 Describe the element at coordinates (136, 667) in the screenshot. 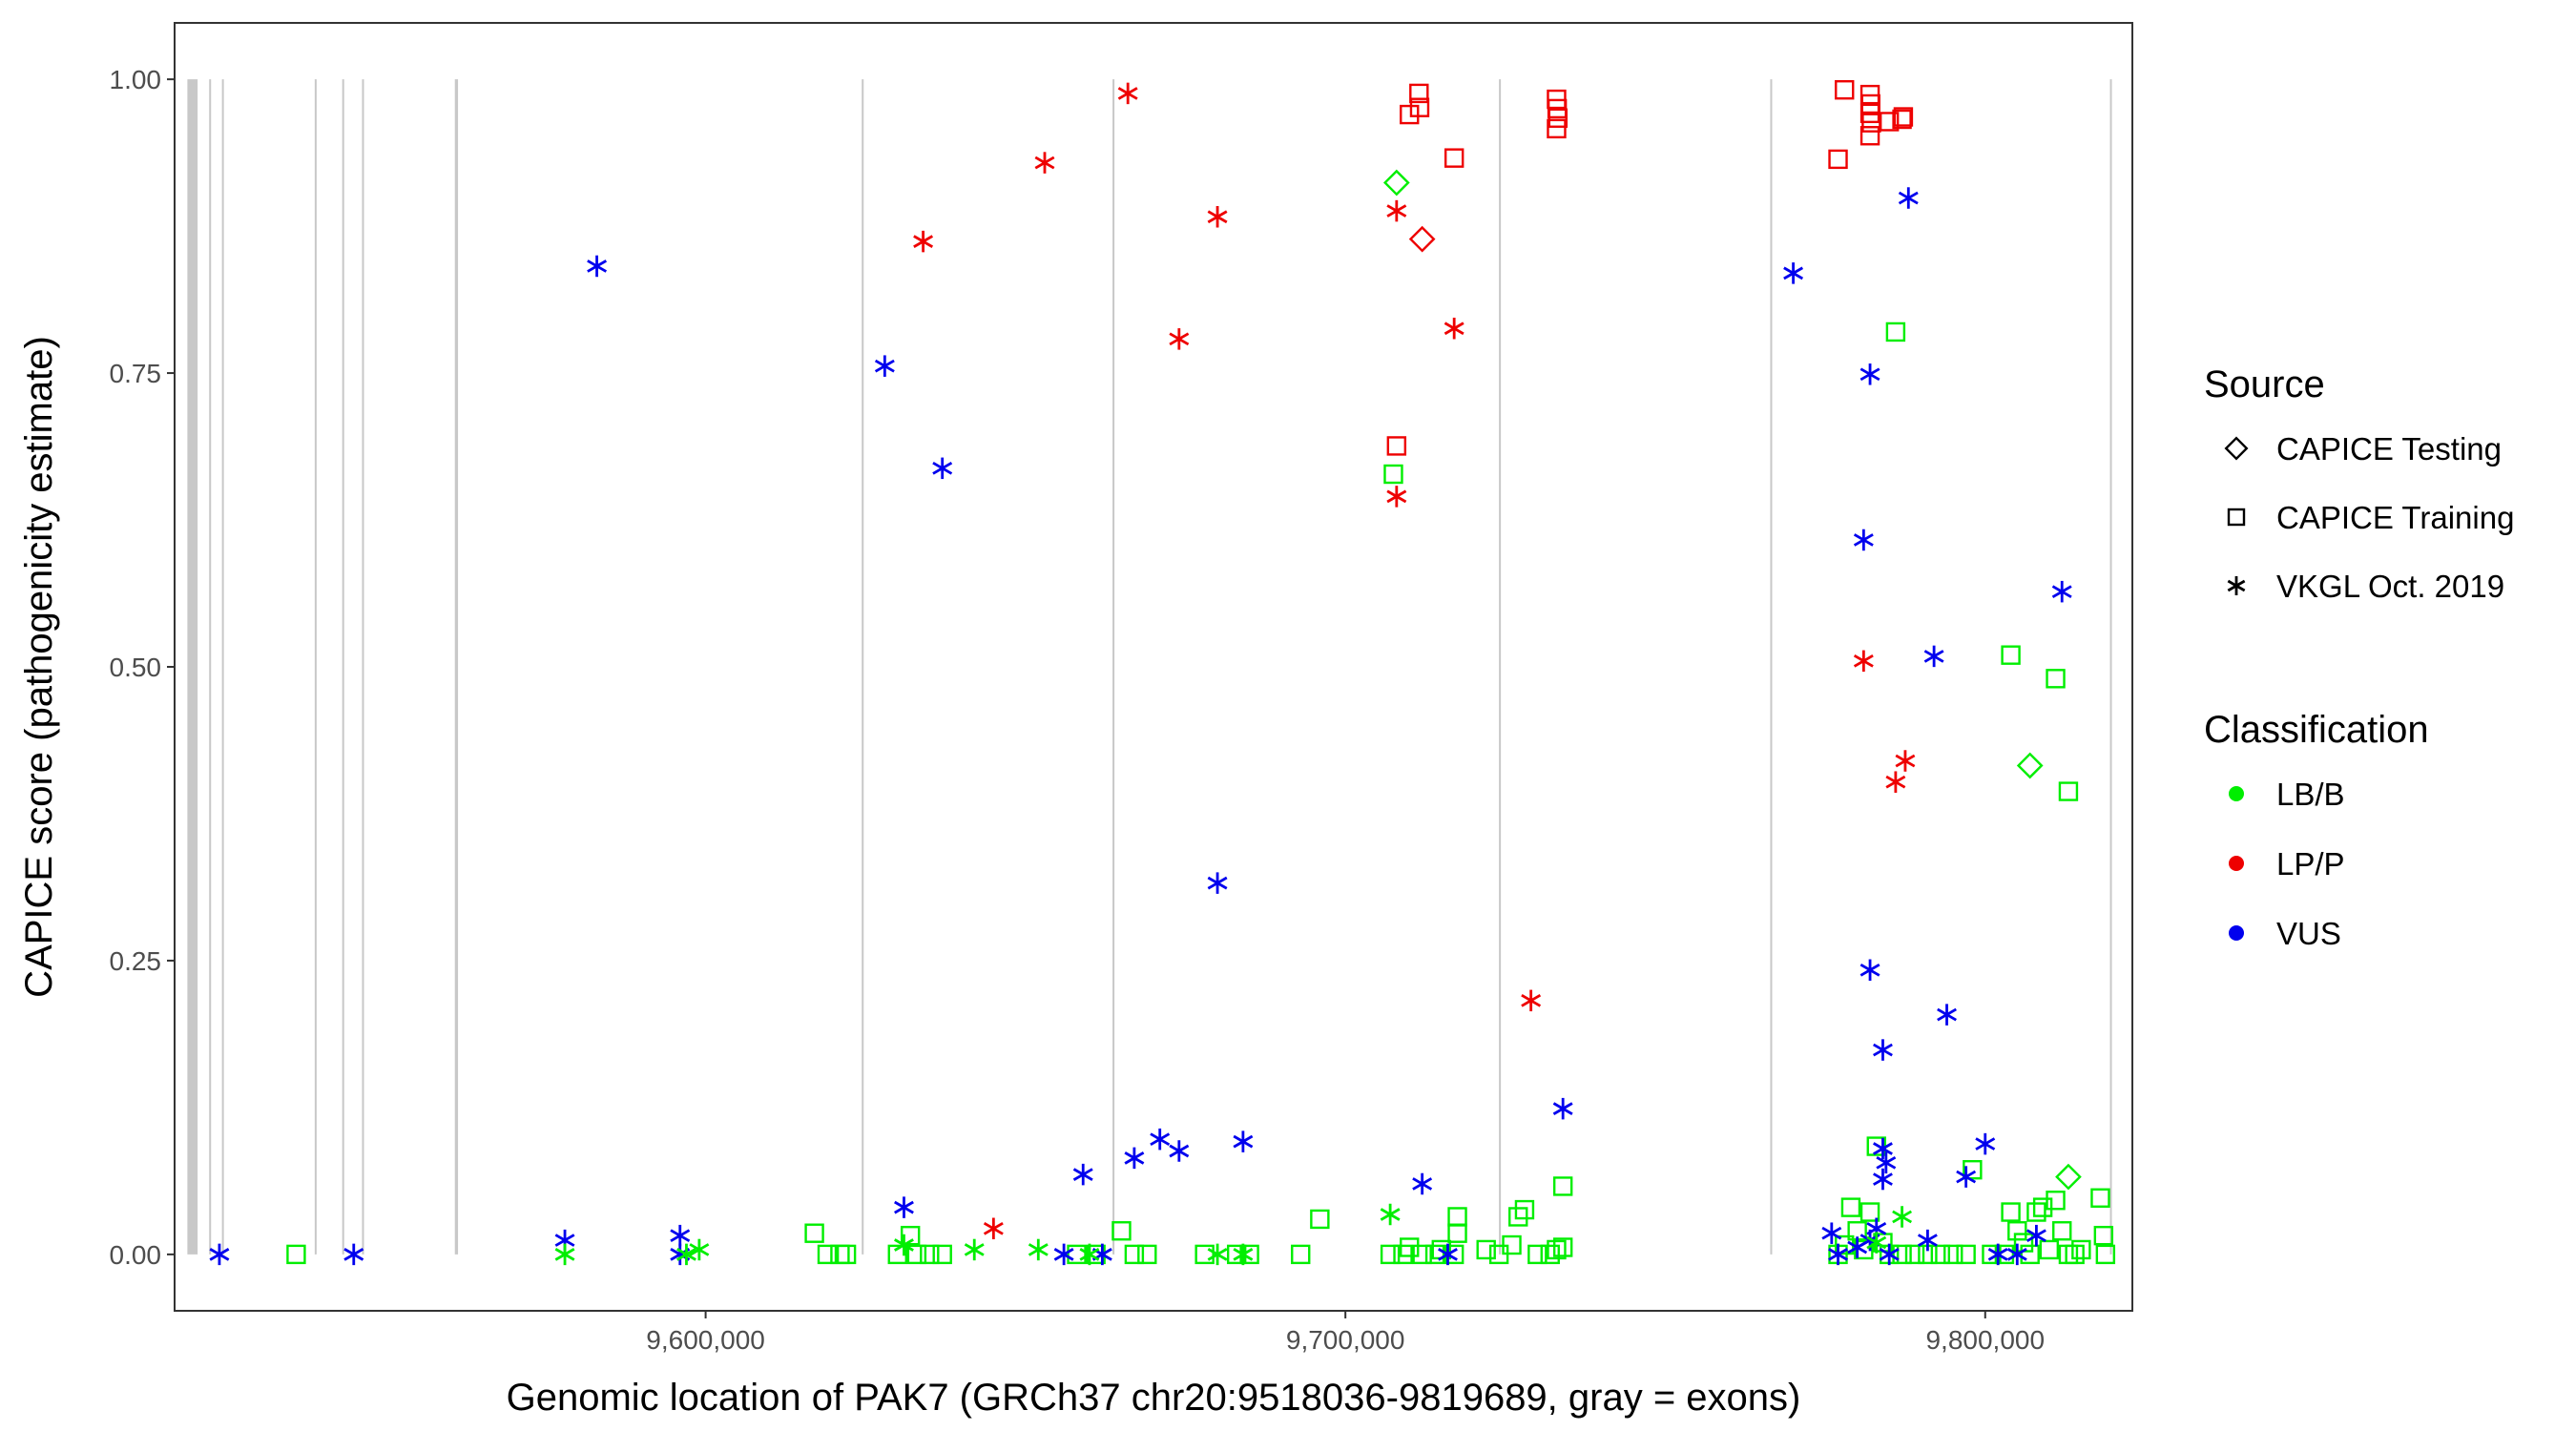

I see `y-tick-label: 0.50` at that location.